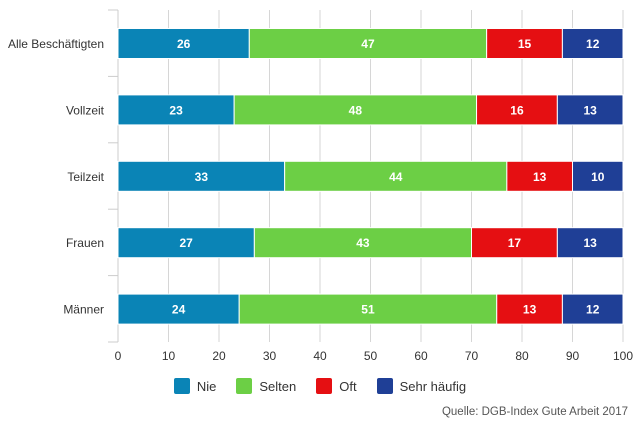  What do you see at coordinates (85, 177) in the screenshot?
I see `category-label: Teilzeit` at bounding box center [85, 177].